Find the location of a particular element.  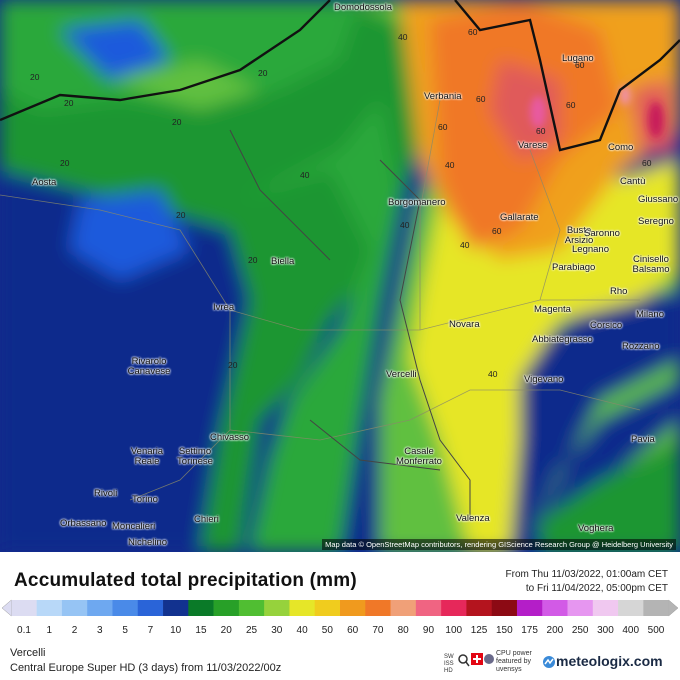

place-label: Vercelli is located at coordinates (401, 374).